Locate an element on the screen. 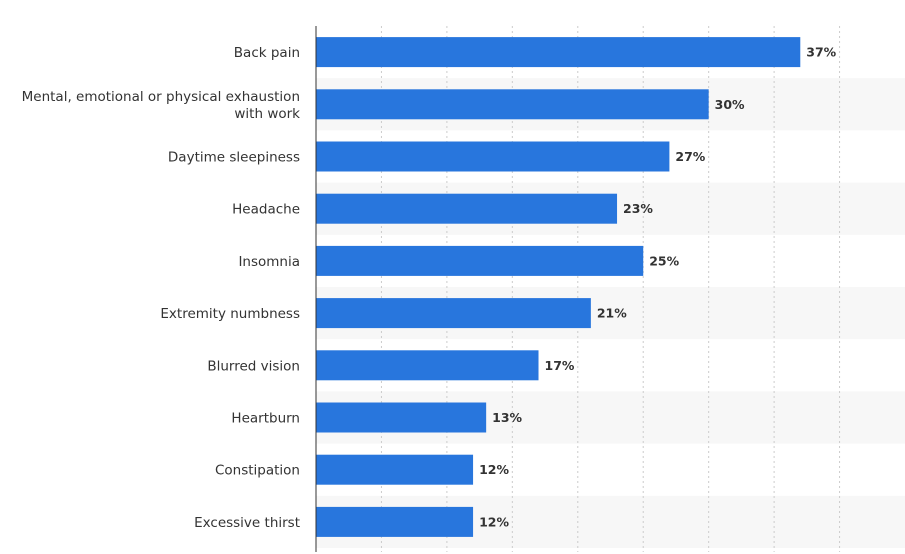 The height and width of the screenshot is (554, 905). value-label: 25% is located at coordinates (664, 260).